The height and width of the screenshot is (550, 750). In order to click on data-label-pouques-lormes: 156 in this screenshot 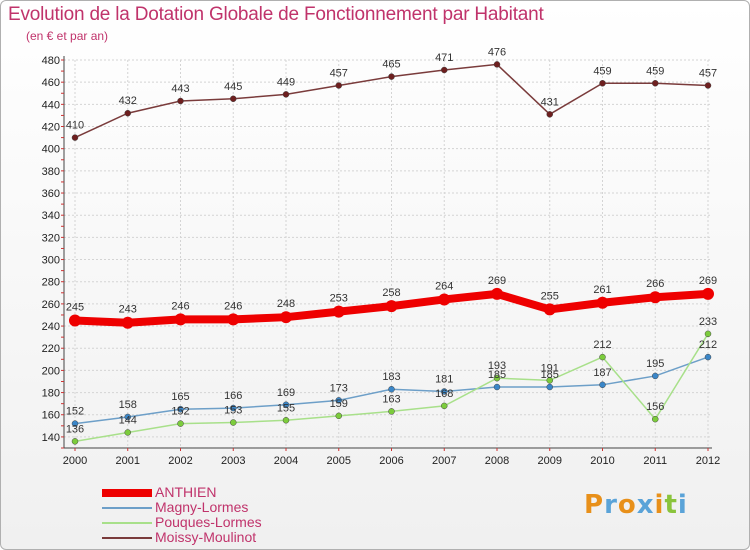, I will do `click(655, 407)`.